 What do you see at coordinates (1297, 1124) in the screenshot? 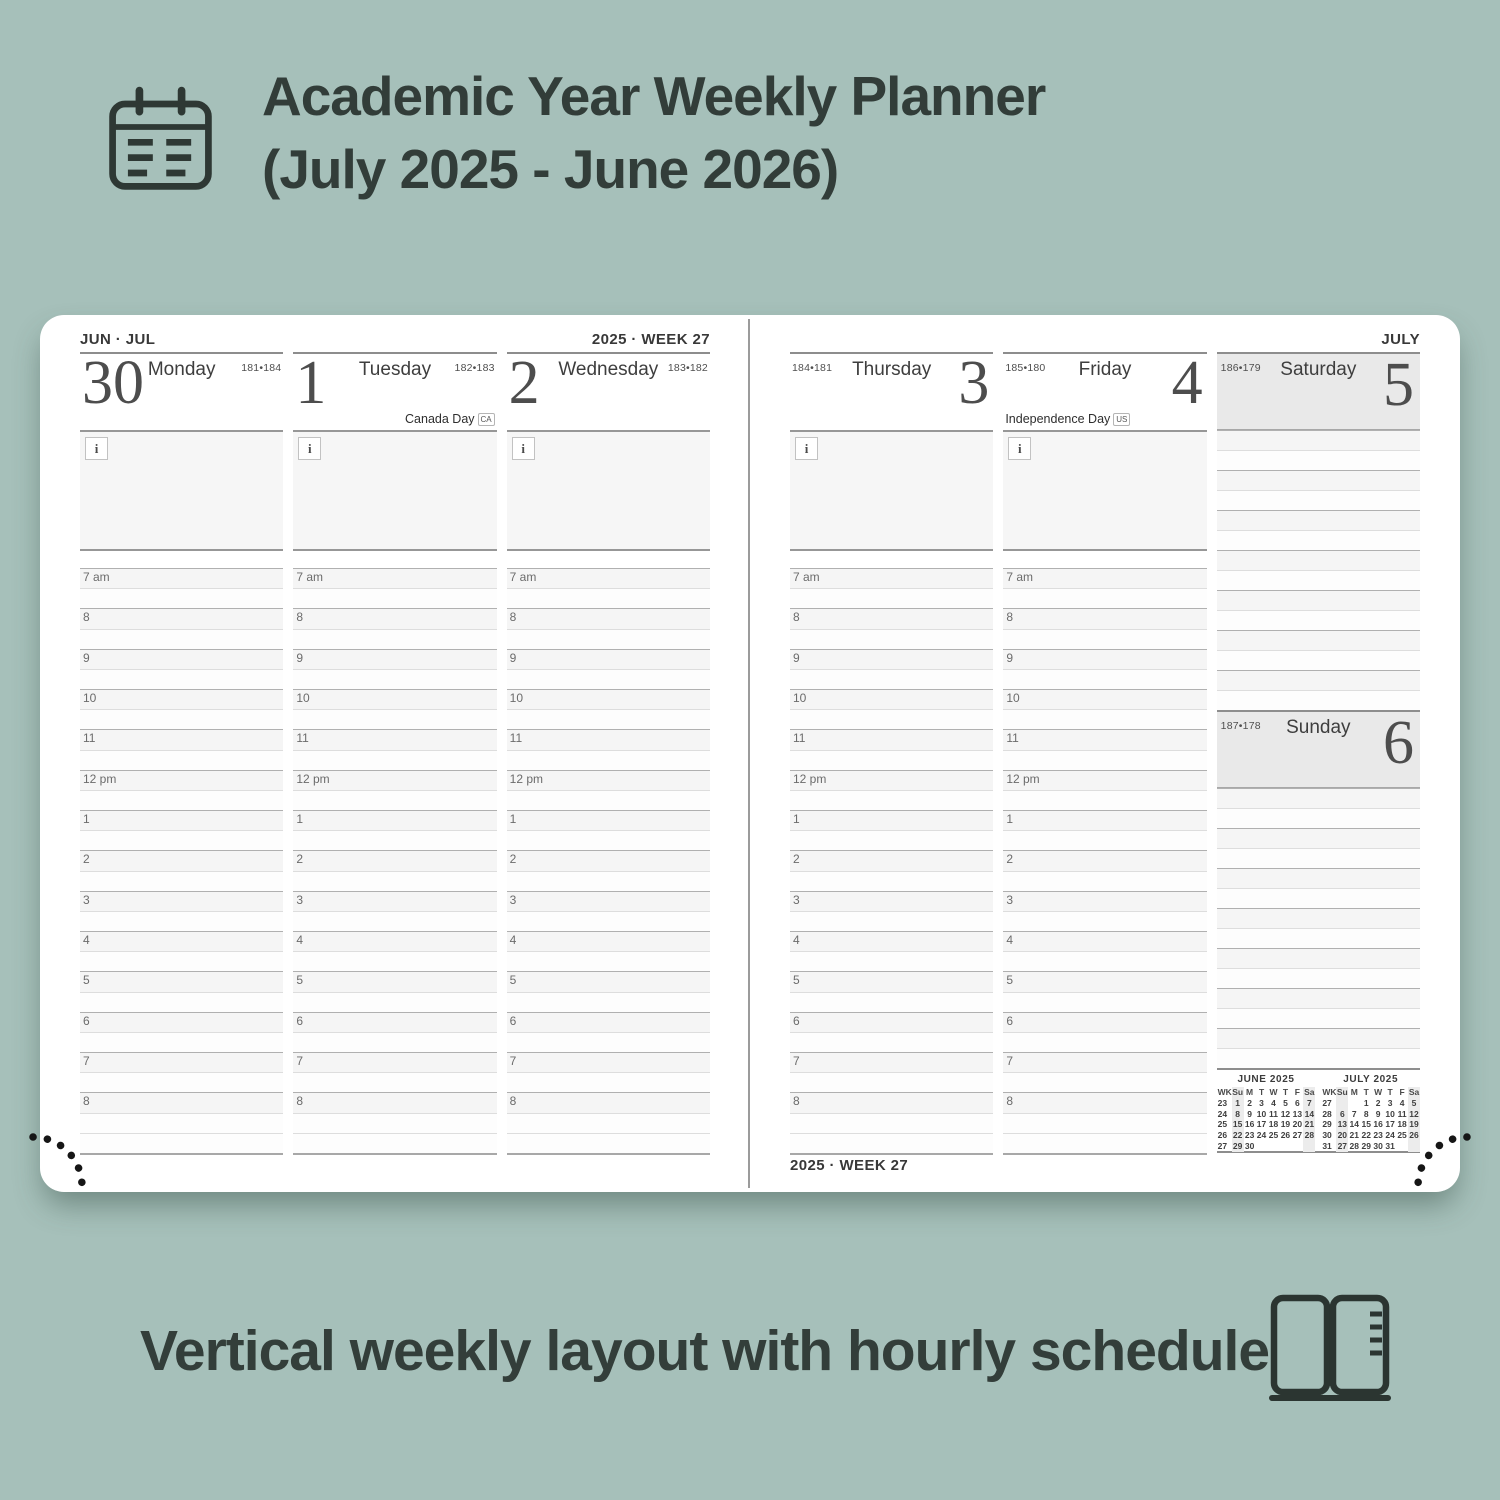
I see `mini-calendar-date: 20` at bounding box center [1297, 1124].